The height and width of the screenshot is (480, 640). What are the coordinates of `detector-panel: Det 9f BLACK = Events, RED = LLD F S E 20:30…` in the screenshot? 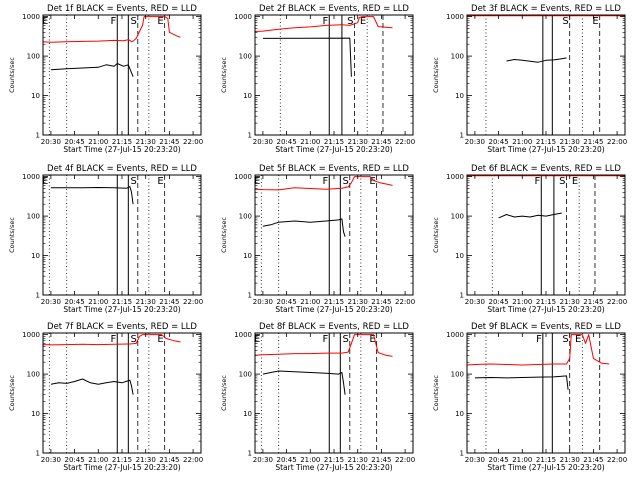 It's located at (529, 397).